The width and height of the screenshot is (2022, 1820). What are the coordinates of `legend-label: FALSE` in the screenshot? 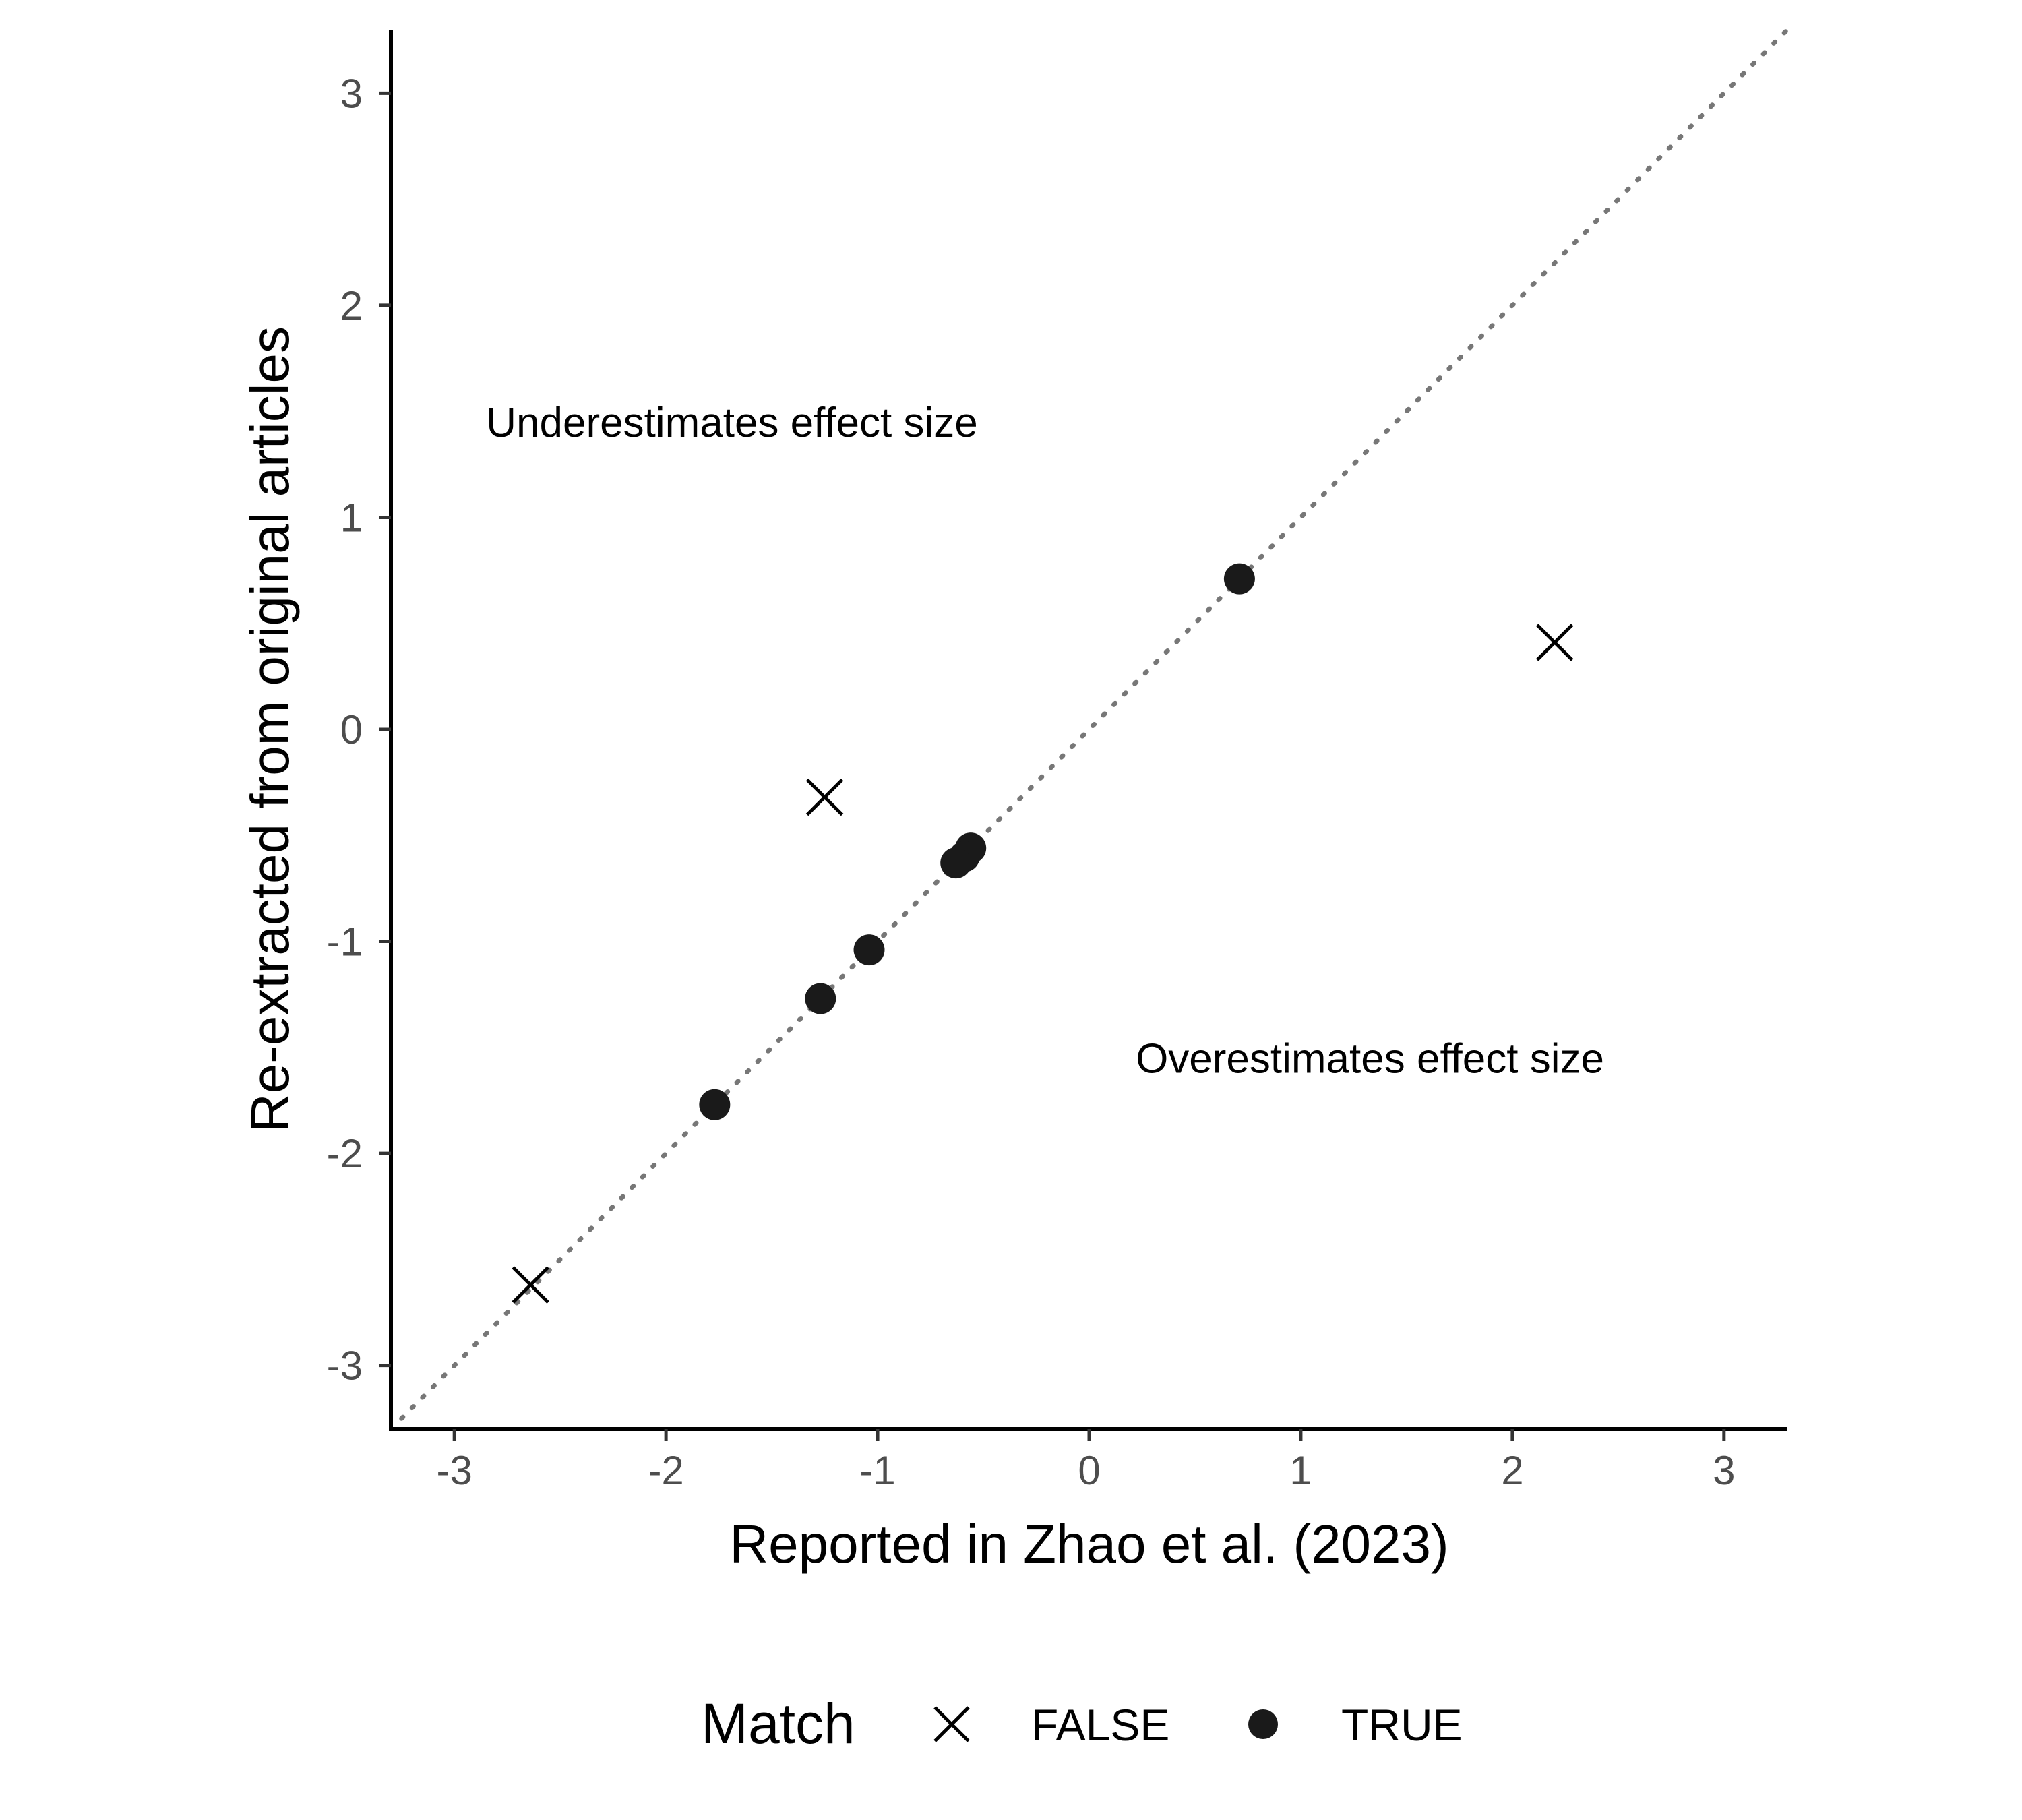 It's located at (1100, 1725).